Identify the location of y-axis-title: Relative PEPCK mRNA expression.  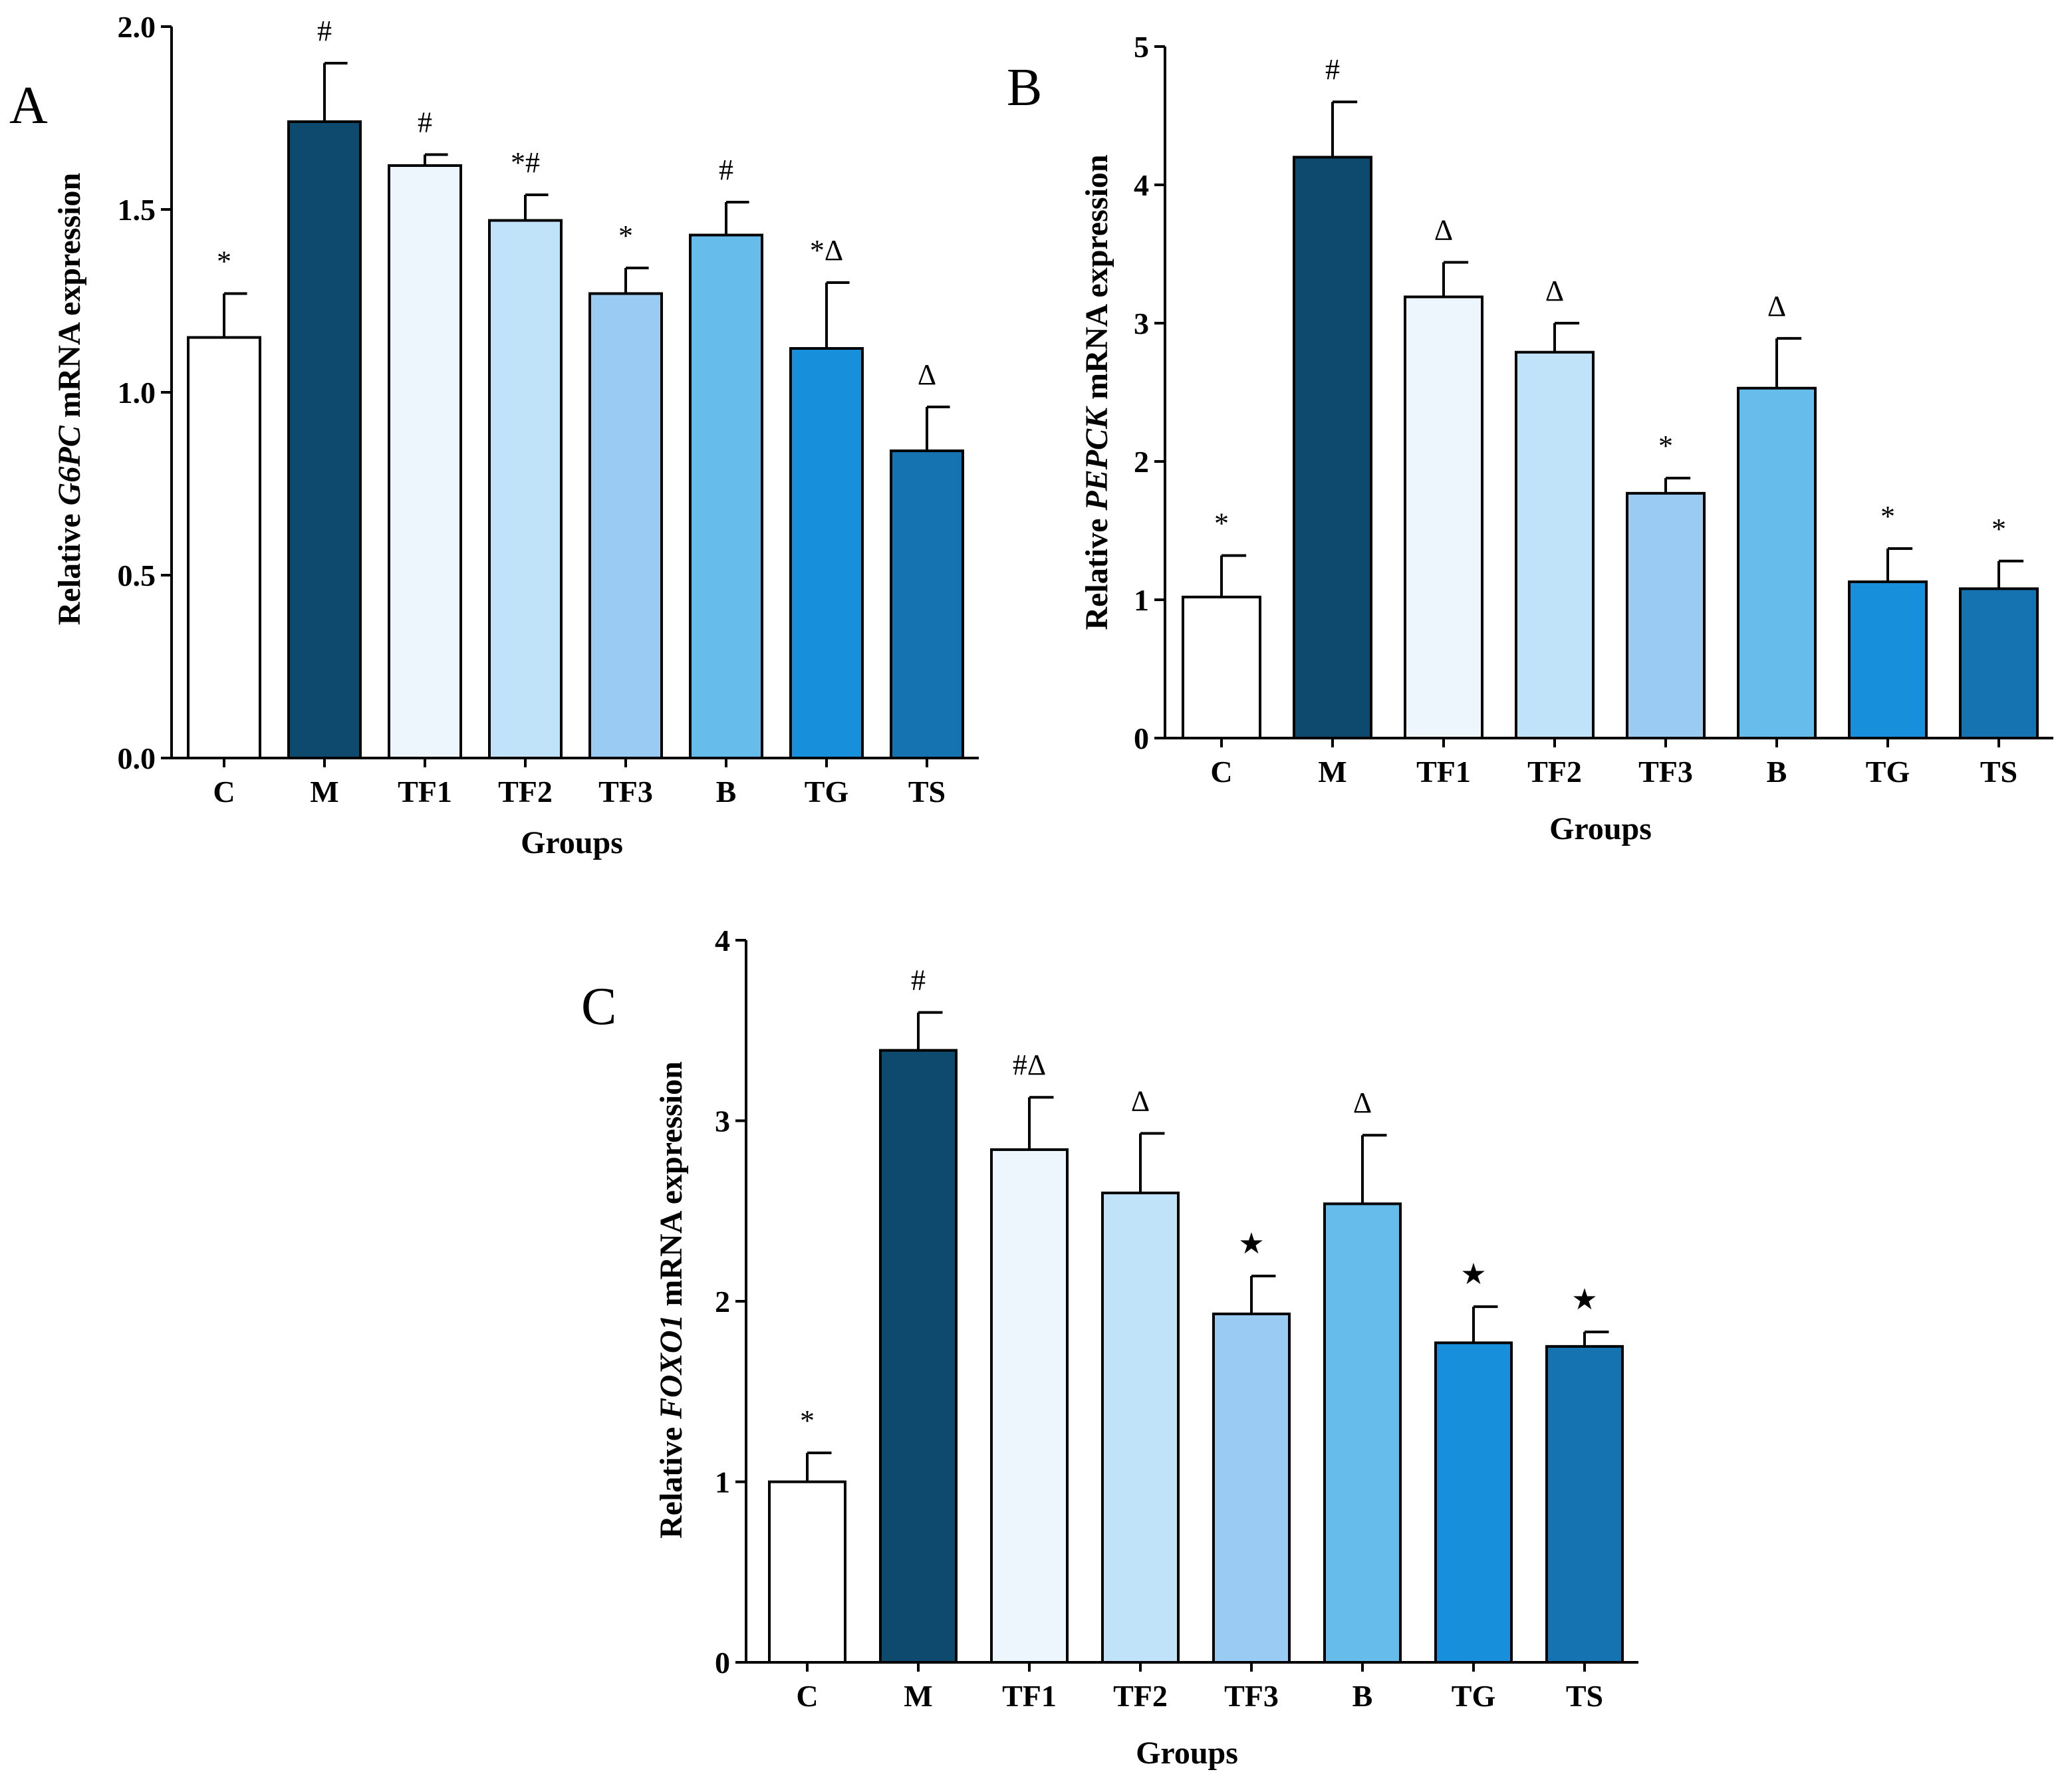
(1096, 392).